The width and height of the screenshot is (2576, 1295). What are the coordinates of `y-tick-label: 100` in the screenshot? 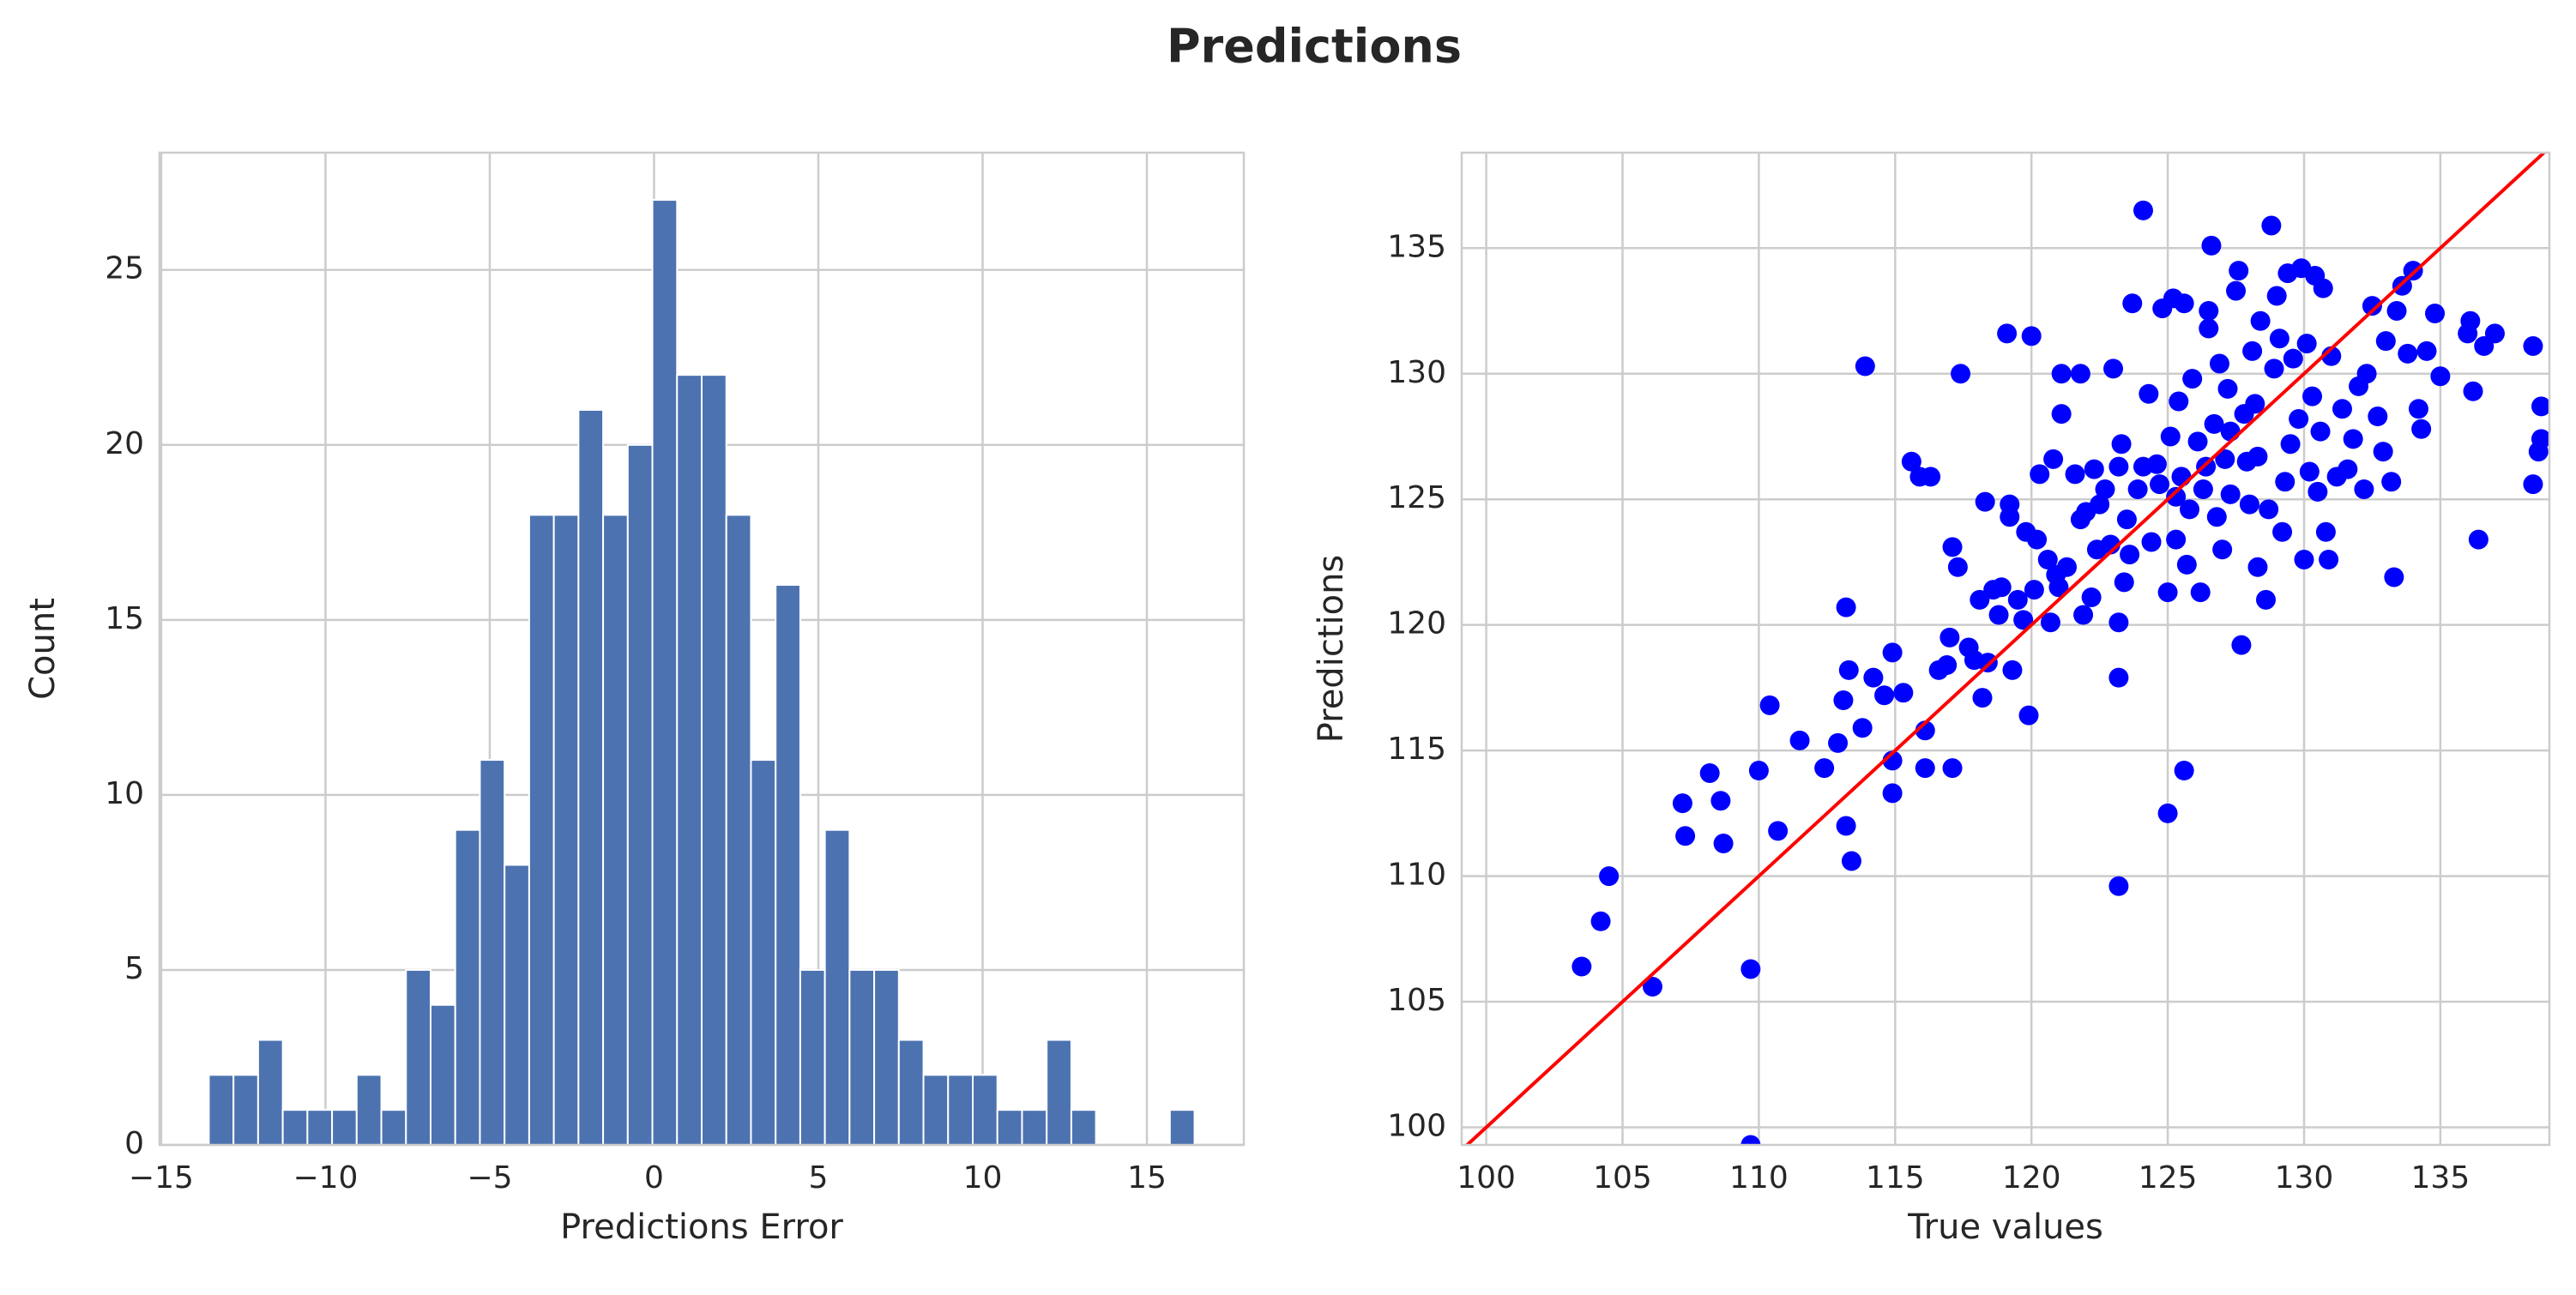 It's located at (1416, 1125).